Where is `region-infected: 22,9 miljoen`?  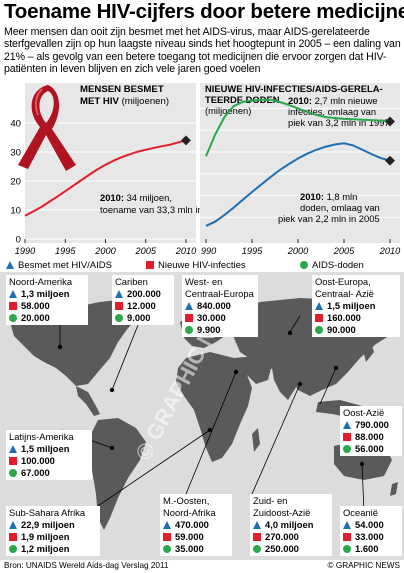
region-infected: 22,9 miljoen is located at coordinates (53, 525).